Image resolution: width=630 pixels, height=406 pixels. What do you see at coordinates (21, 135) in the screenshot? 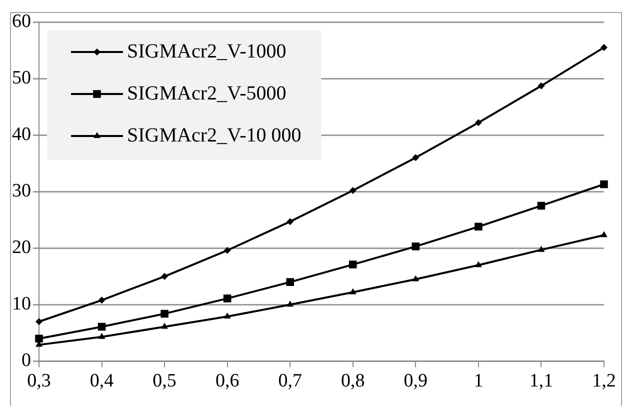
I see `y-tick-label: 40` at bounding box center [21, 135].